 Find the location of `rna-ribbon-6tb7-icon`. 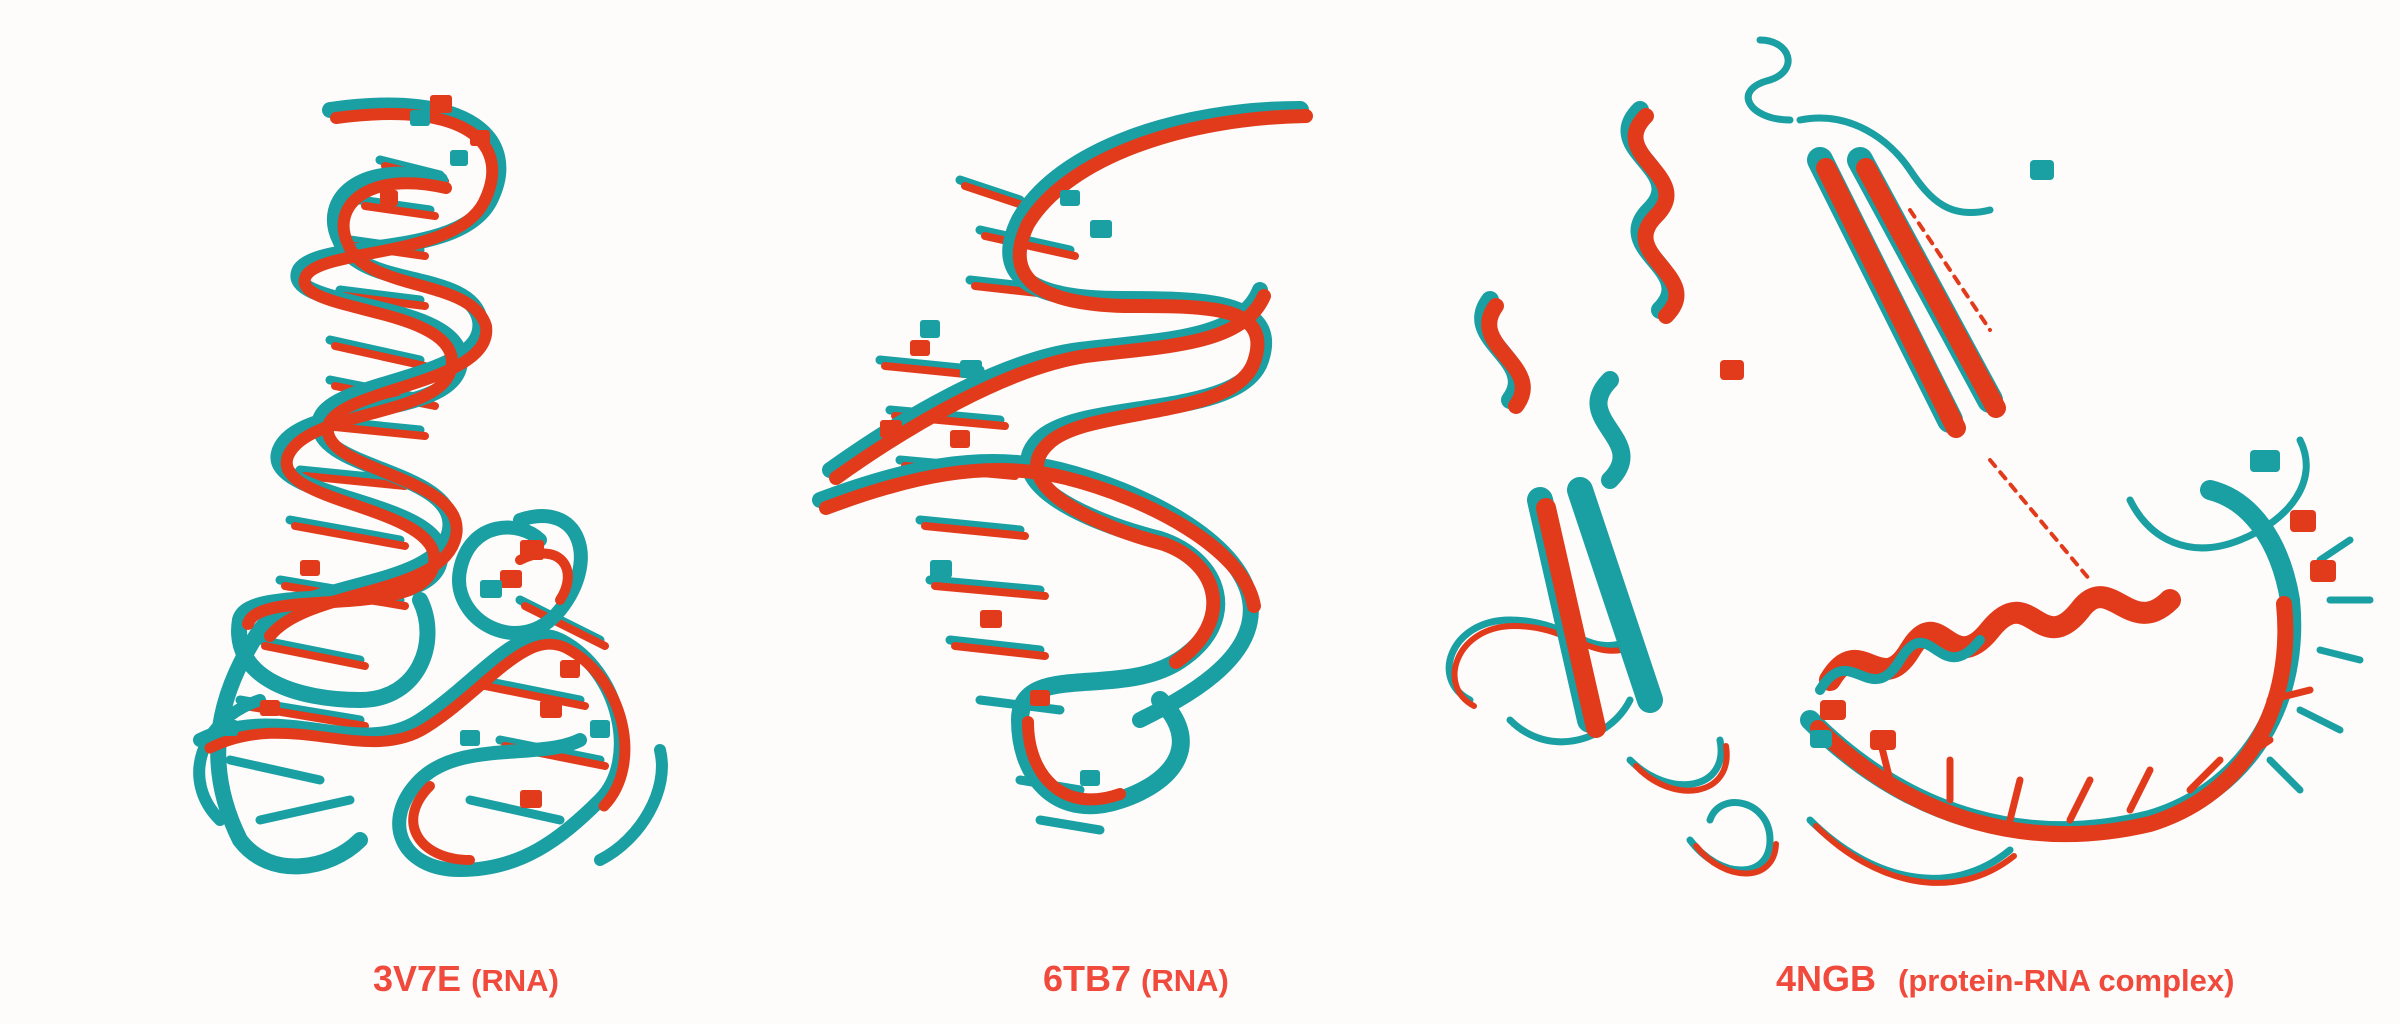

rna-ribbon-6tb7-icon is located at coordinates (1062, 468).